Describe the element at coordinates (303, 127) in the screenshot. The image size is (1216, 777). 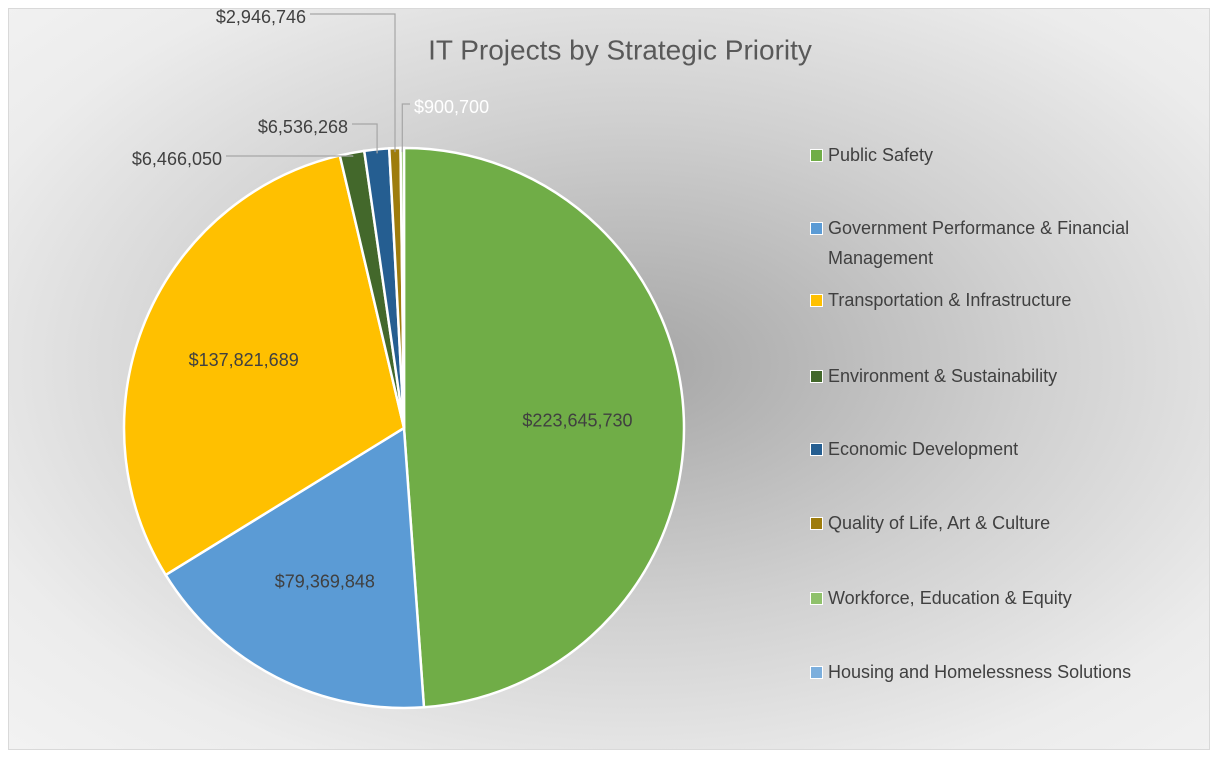
I see `data-label: $6,536,268` at that location.